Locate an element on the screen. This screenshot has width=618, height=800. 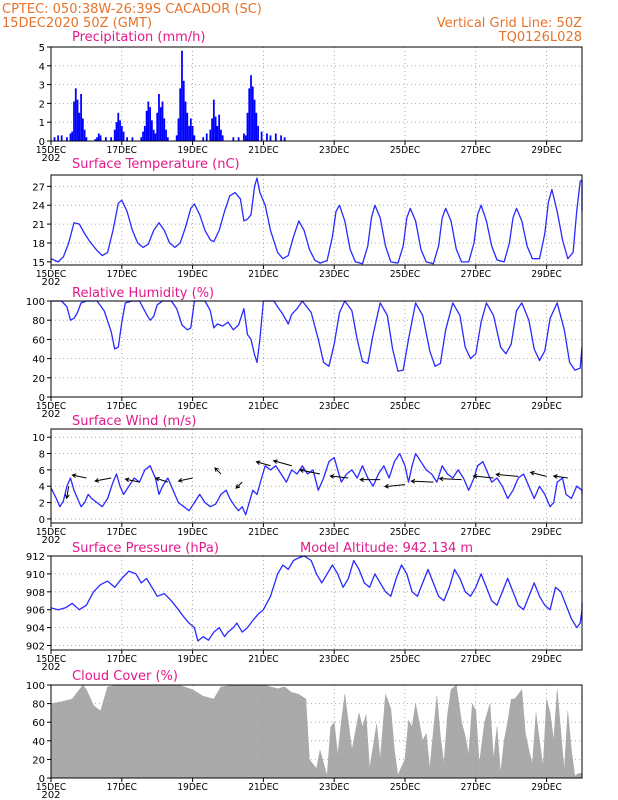
y-tick-label: 2 is located at coordinates (42, 104).